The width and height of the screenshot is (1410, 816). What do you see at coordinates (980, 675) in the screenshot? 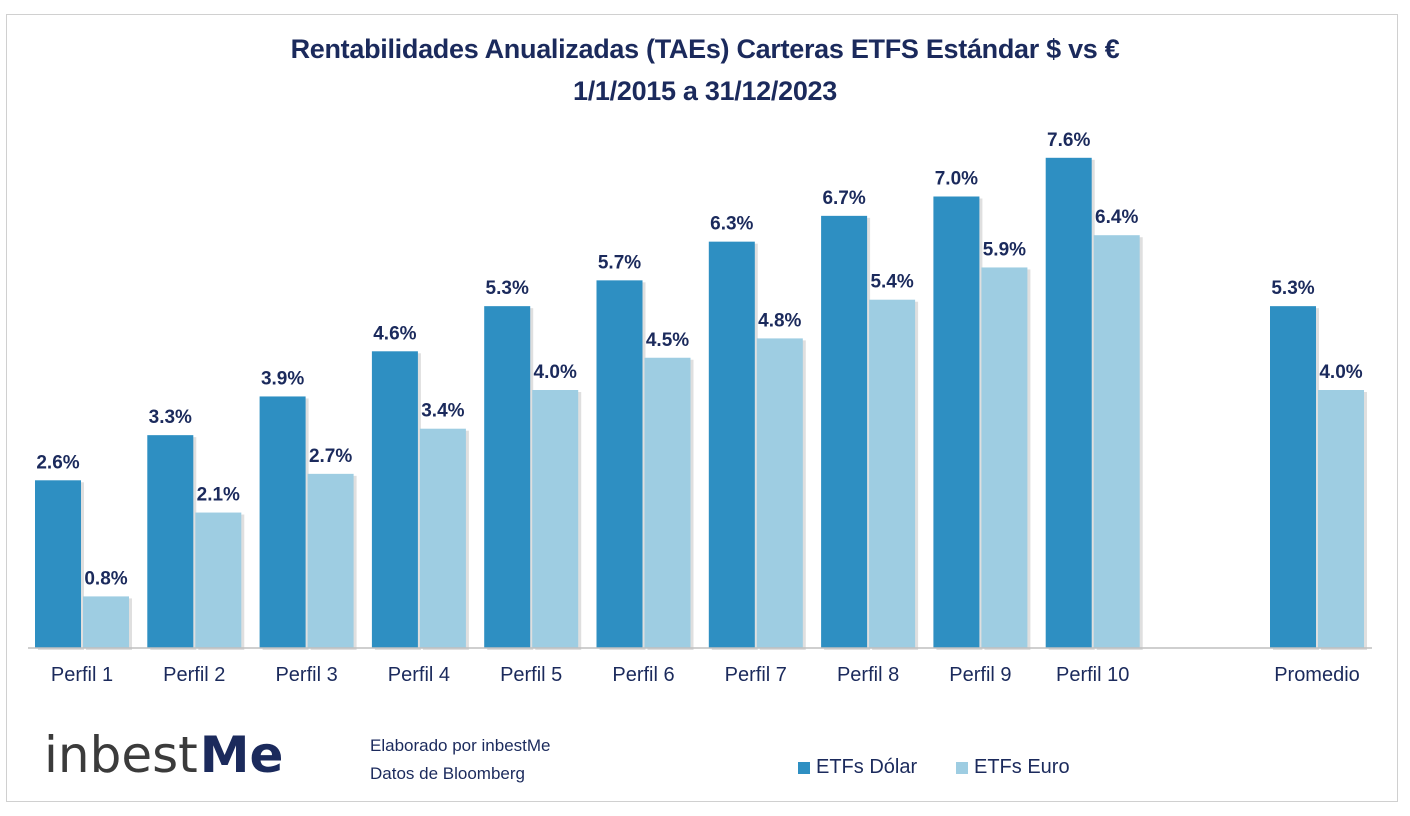
I see `x-tick-label: Perfil 9` at bounding box center [980, 675].